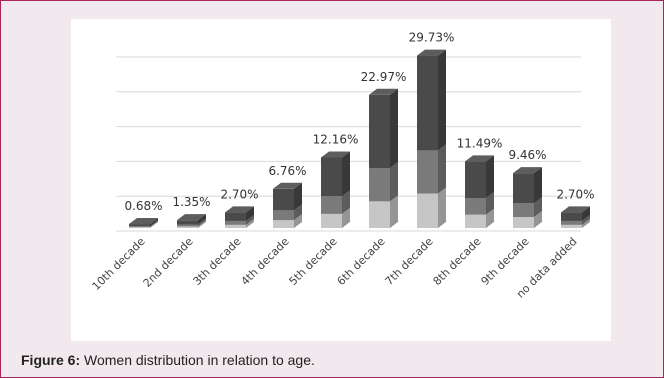  What do you see at coordinates (384, 77) in the screenshot?
I see `data-label: 22.97%` at bounding box center [384, 77].